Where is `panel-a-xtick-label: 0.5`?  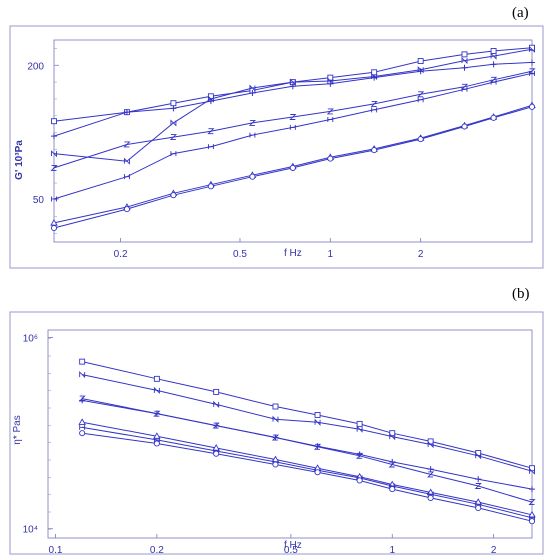 panel-a-xtick-label: 0.5 is located at coordinates (240, 254).